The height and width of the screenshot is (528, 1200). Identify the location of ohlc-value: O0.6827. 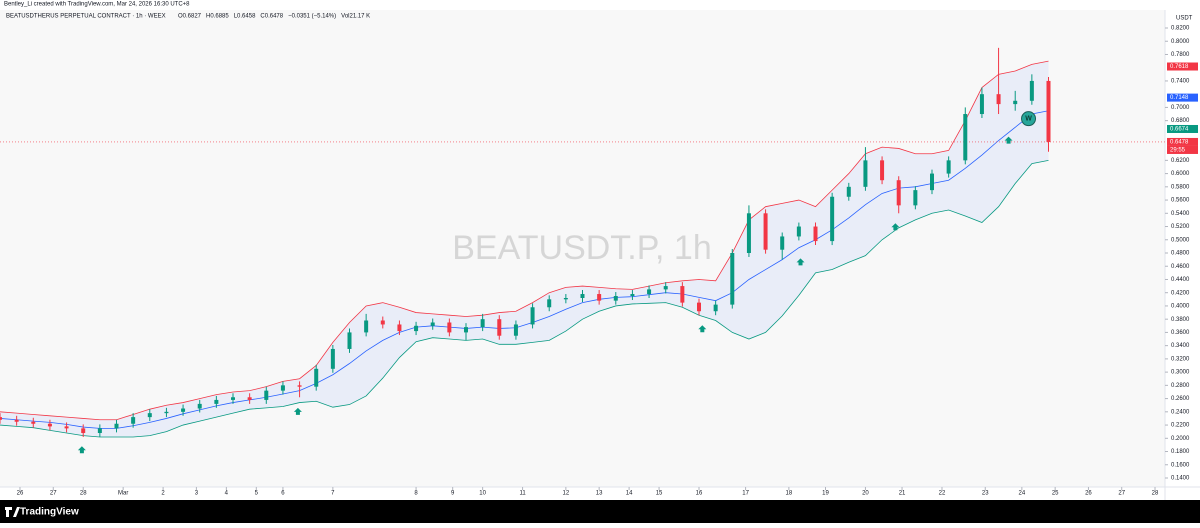
(190, 17).